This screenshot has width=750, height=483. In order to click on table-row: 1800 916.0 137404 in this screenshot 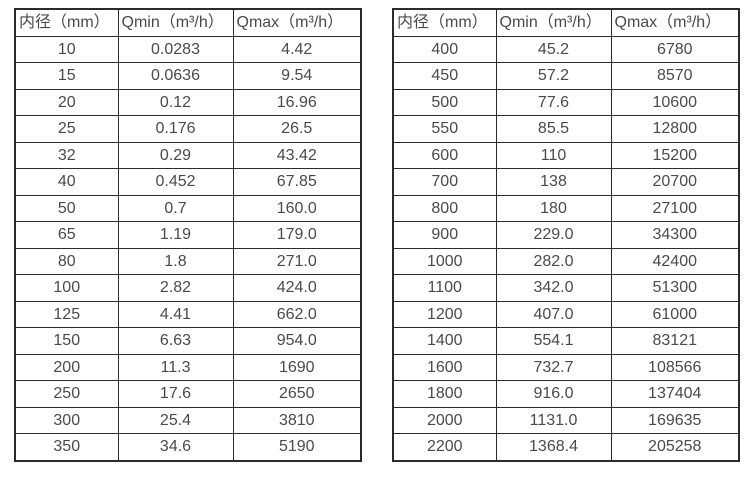, I will do `click(566, 394)`.